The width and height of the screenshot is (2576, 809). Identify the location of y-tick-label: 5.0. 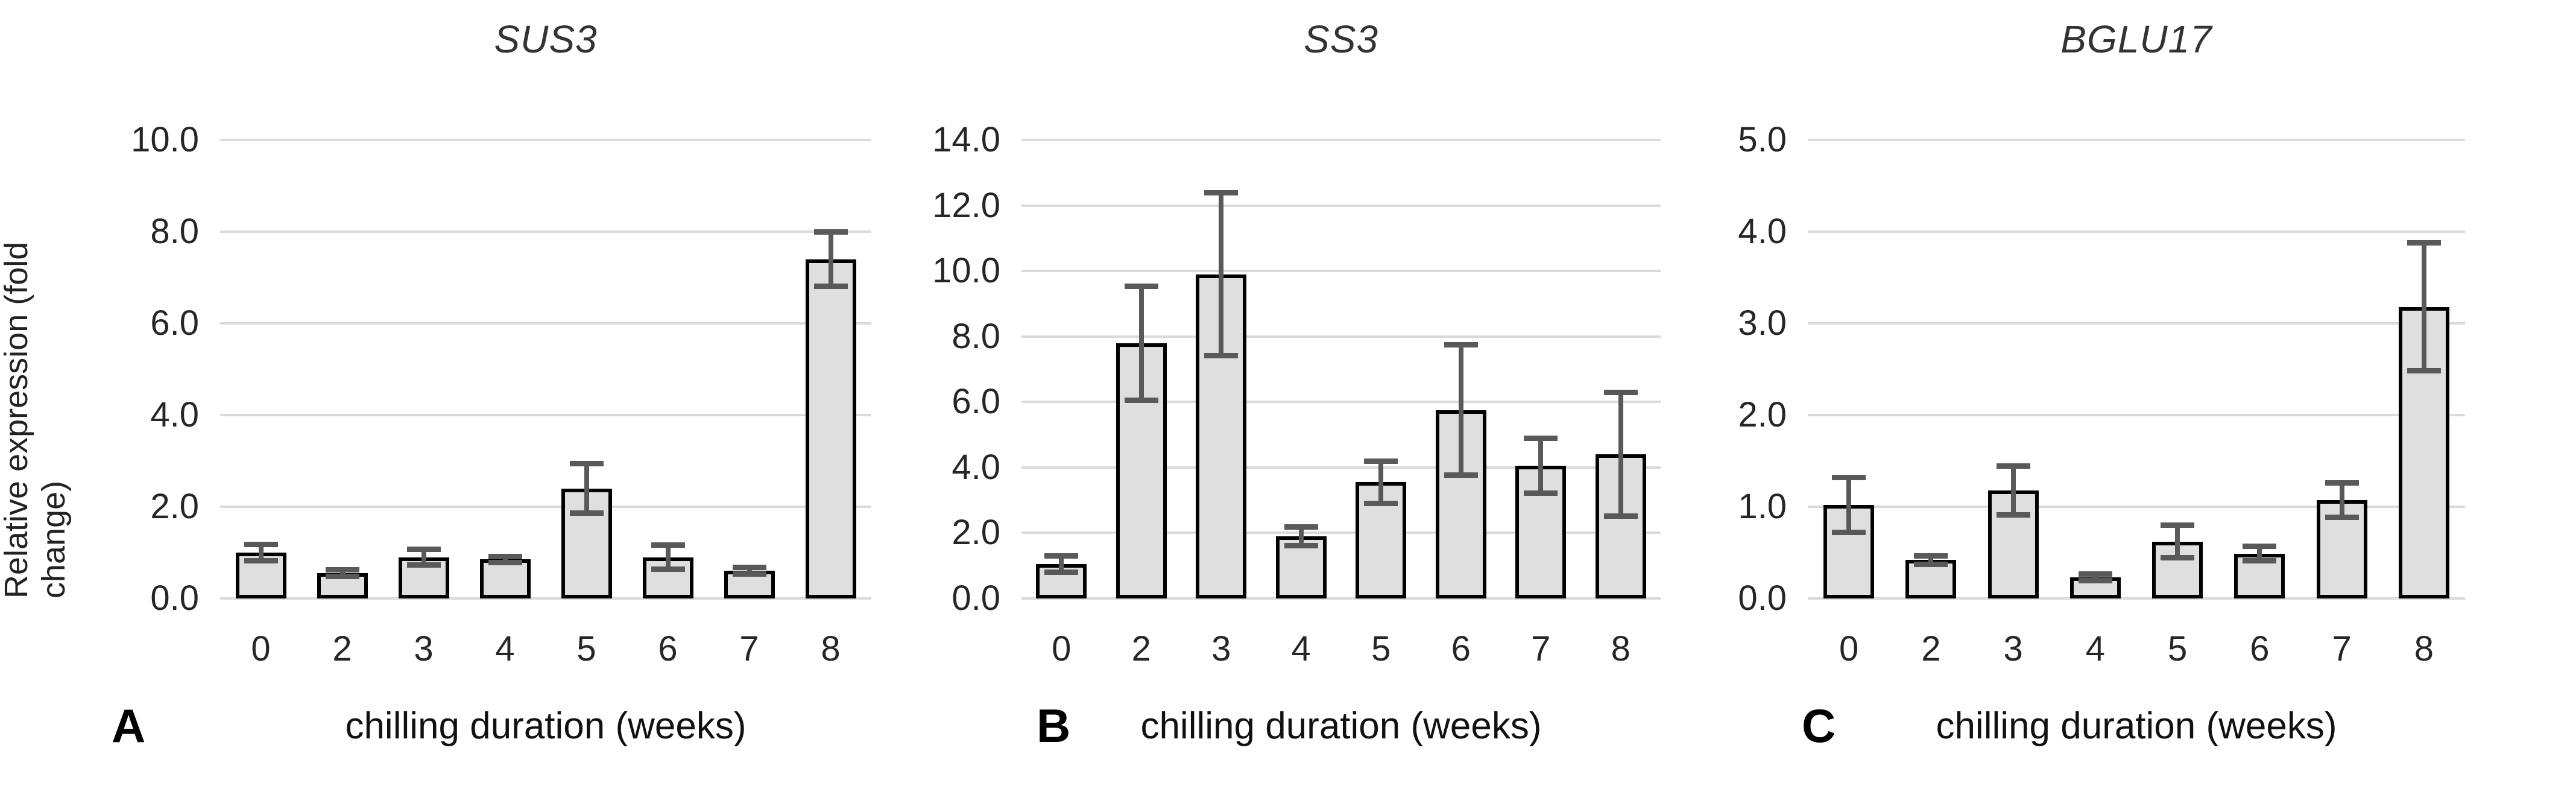
(1762, 139).